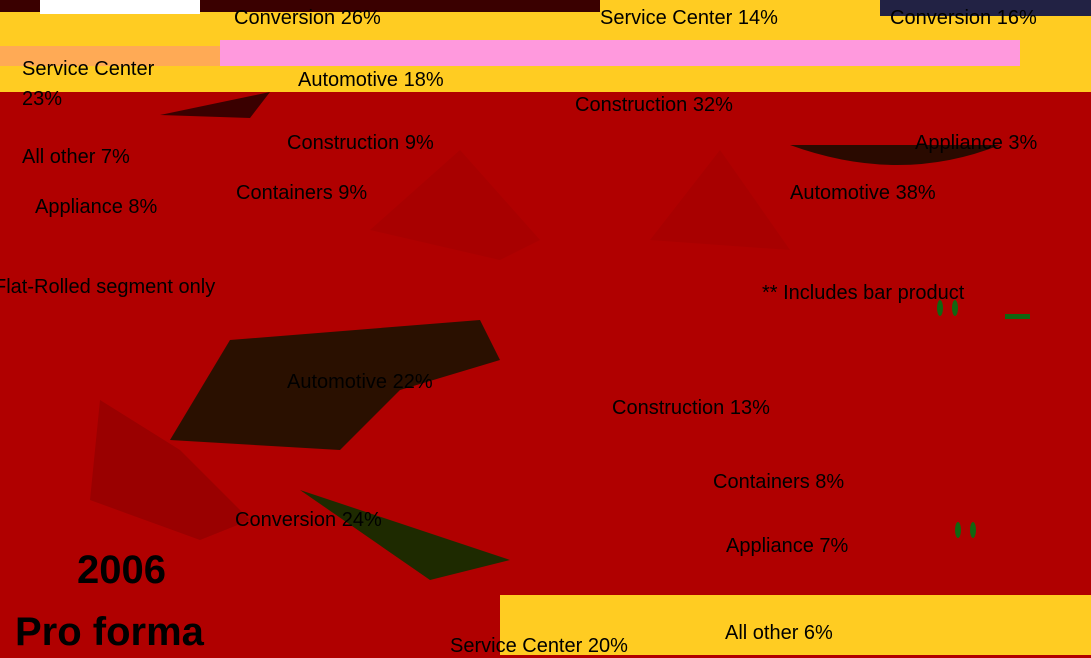 The image size is (1091, 658). I want to click on pie-label: All other 6%, so click(779, 633).